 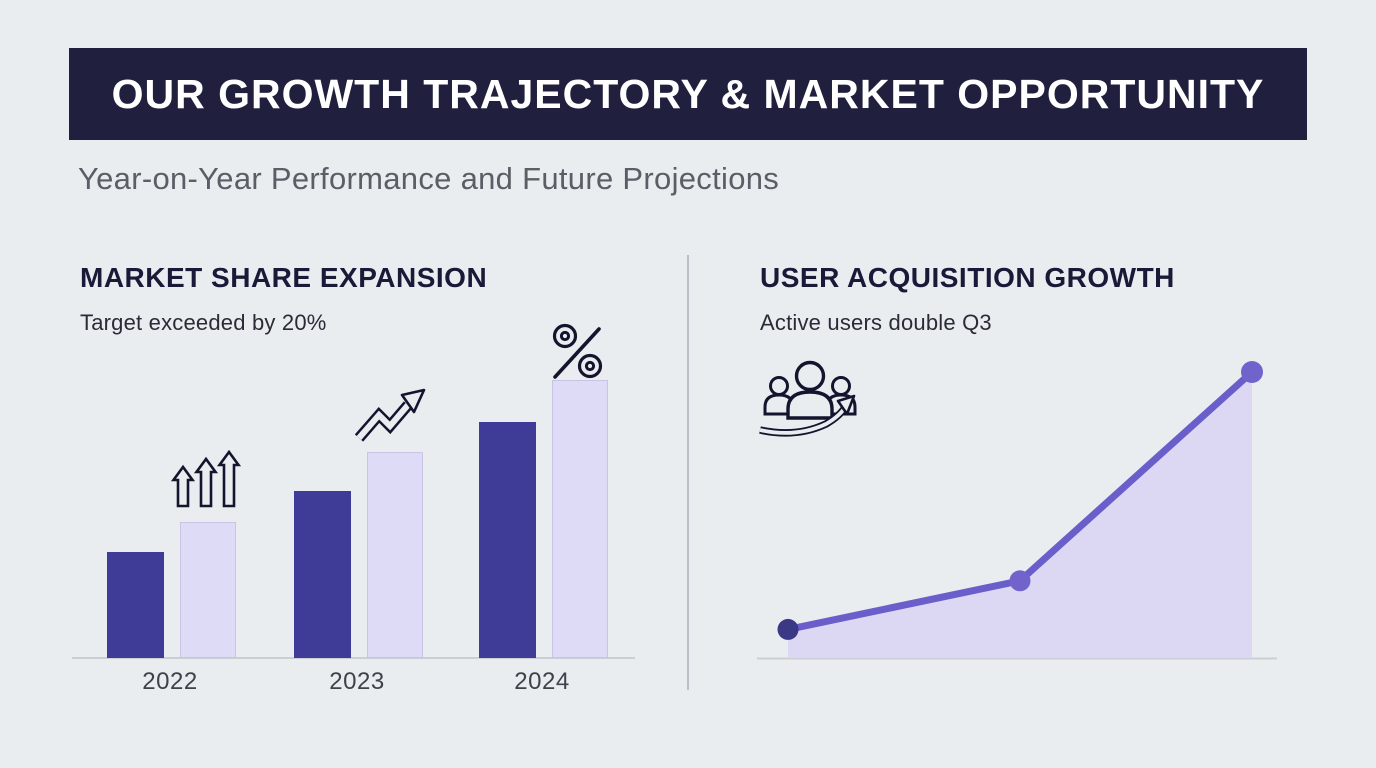 What do you see at coordinates (967, 277) in the screenshot?
I see `right-panel-title: USER ACQUISITION GROWTH` at bounding box center [967, 277].